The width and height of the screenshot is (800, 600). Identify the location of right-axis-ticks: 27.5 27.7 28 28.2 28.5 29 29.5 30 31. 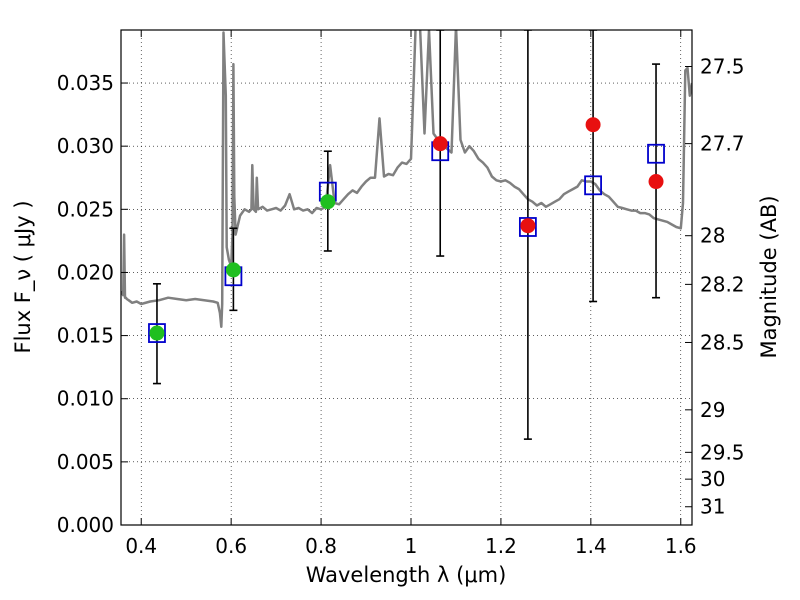
(715, 286).